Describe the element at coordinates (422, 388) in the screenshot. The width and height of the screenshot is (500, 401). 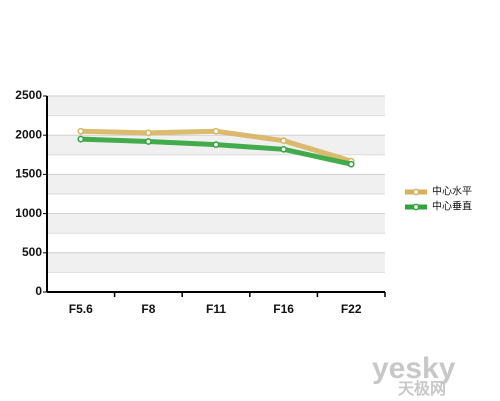
I see `watermark-sub: 天极网` at that location.